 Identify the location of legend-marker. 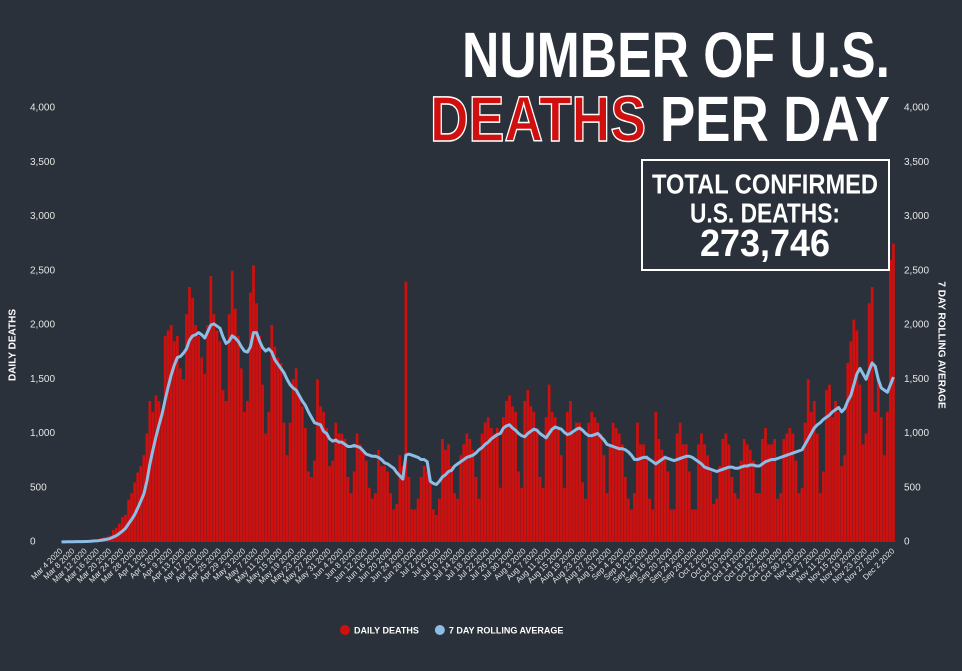
(345, 630).